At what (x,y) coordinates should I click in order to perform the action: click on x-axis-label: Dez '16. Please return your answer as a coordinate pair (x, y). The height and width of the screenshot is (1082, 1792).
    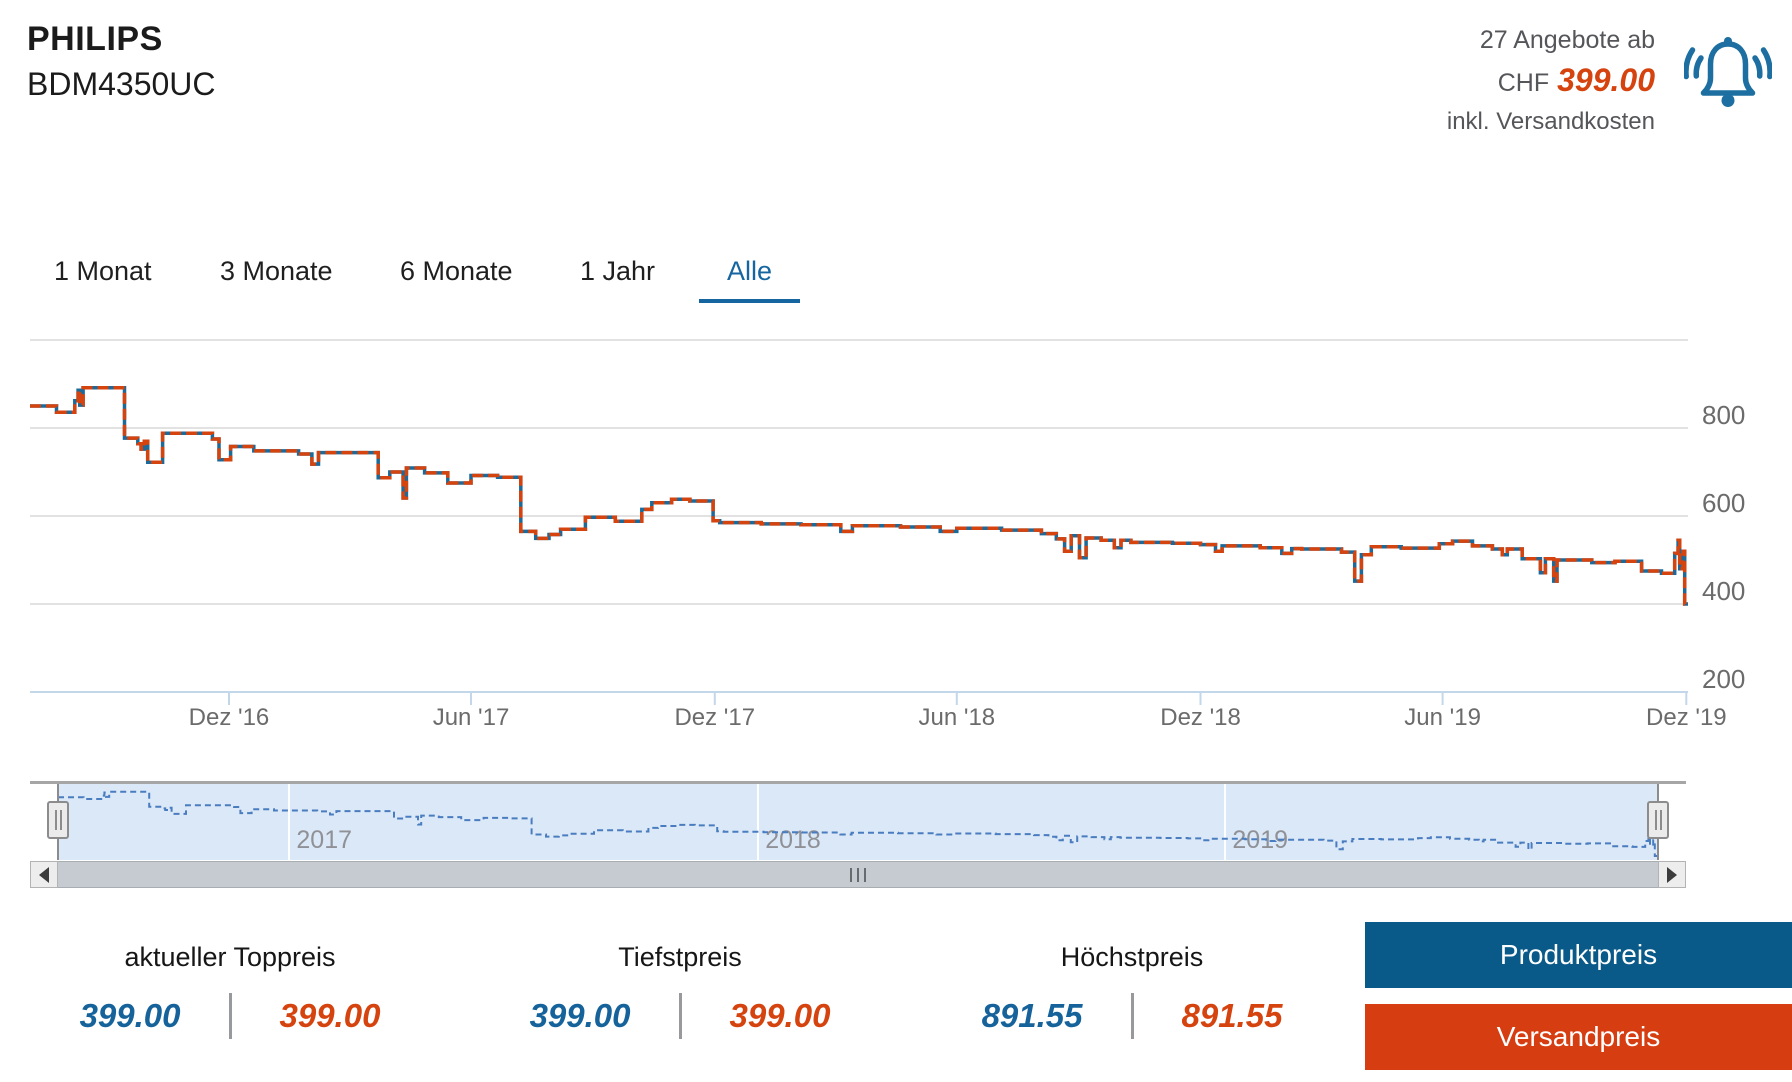
    Looking at the image, I should click on (229, 717).